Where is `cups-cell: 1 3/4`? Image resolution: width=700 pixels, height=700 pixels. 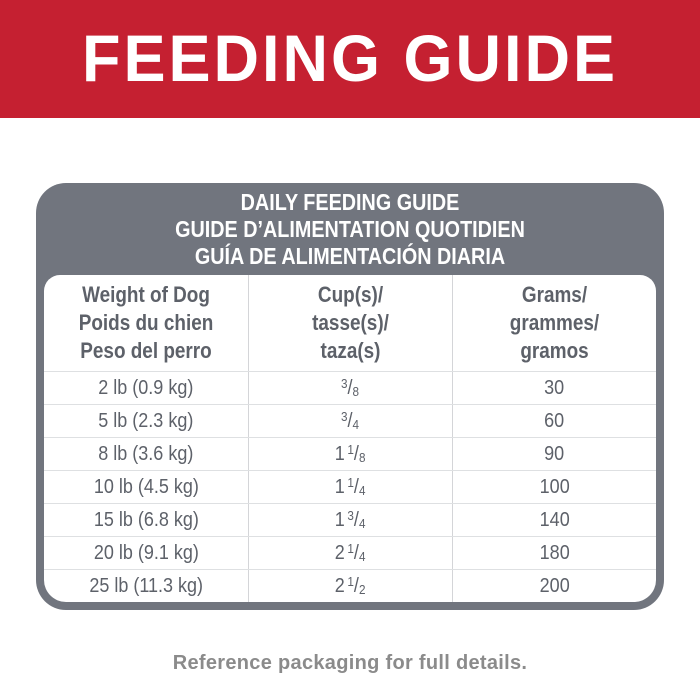
cups-cell: 1 3/4 is located at coordinates (350, 520).